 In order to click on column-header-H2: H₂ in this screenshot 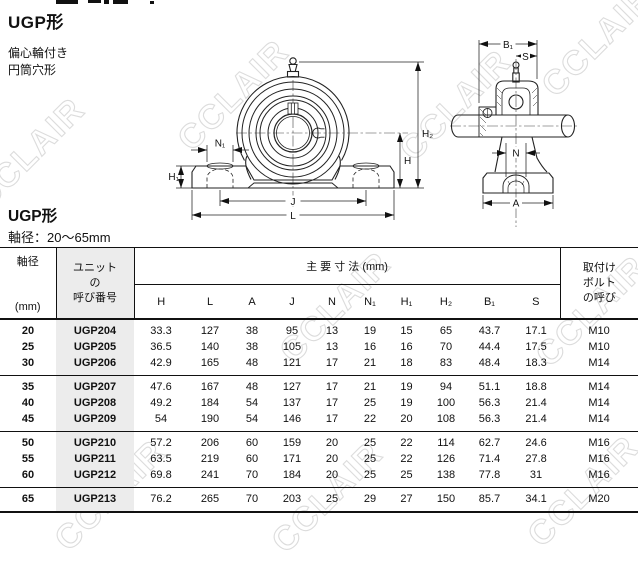, I will do `click(446, 302)`.